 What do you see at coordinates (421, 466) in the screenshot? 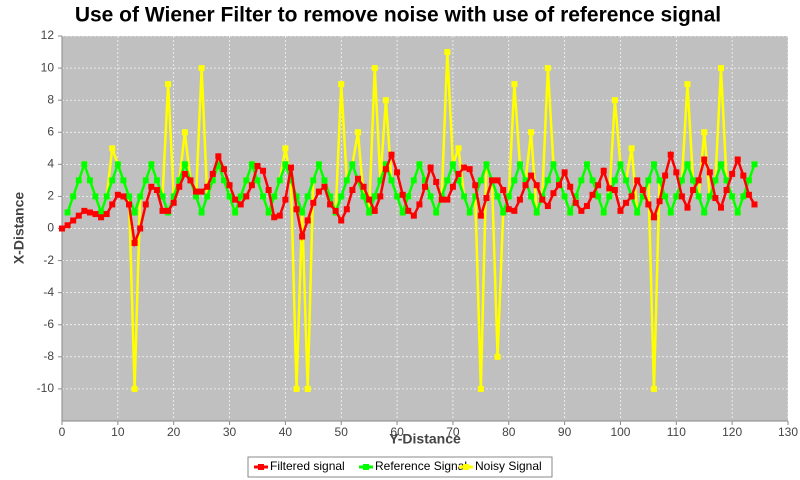
I see `legend-text: Reference Signal` at bounding box center [421, 466].